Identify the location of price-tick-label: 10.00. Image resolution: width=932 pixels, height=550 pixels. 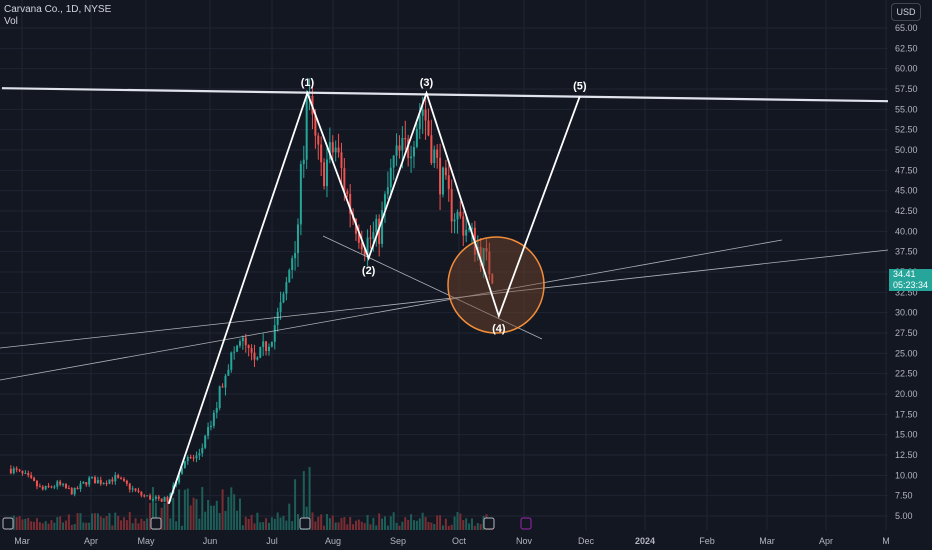
(906, 475).